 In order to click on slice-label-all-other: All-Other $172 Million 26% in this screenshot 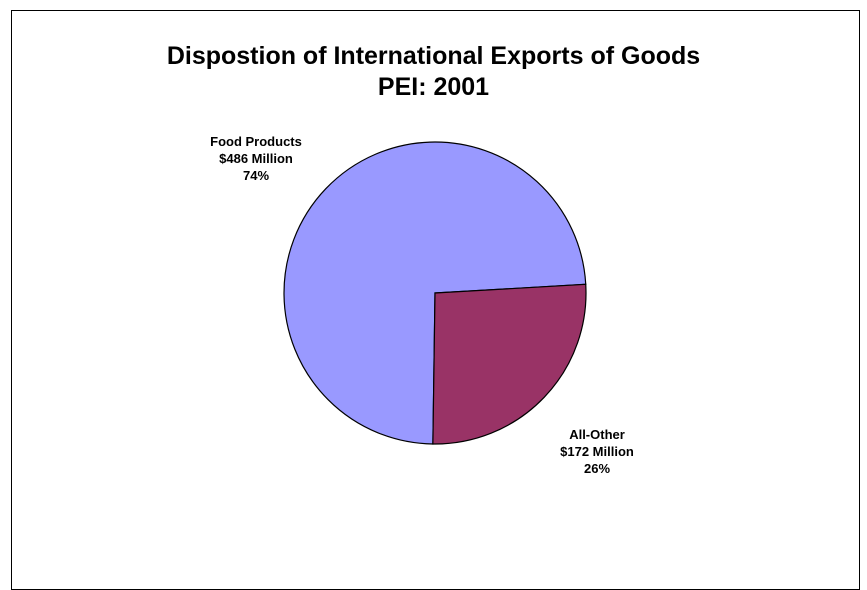, I will do `click(597, 451)`.